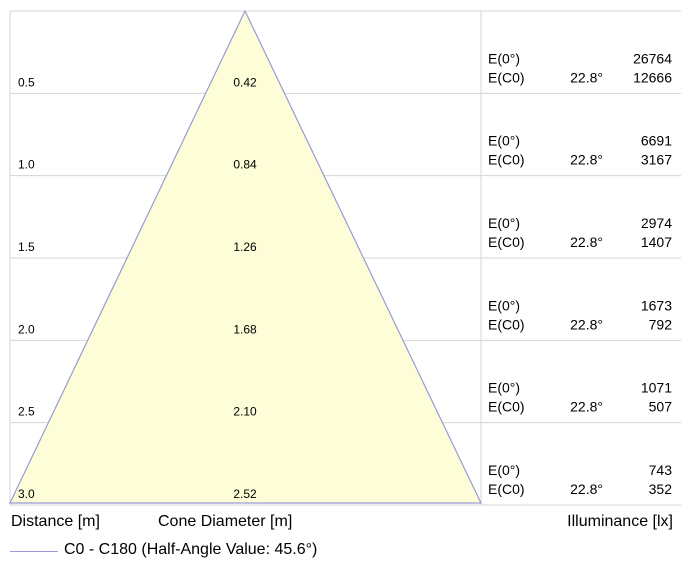 The image size is (681, 561). What do you see at coordinates (26, 329) in the screenshot?
I see `distance-label: 2.0` at bounding box center [26, 329].